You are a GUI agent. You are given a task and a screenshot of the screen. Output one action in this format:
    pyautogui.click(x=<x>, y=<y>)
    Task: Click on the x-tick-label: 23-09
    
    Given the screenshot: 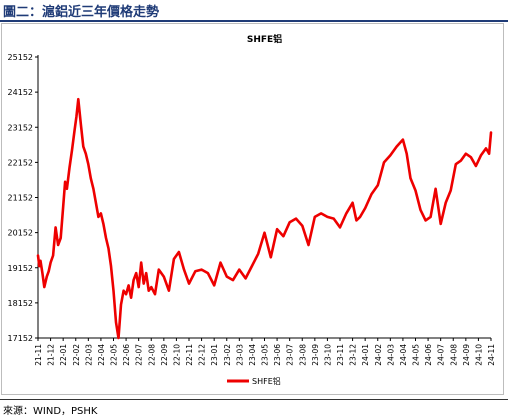 What is the action you would take?
    pyautogui.click(x=315, y=355)
    